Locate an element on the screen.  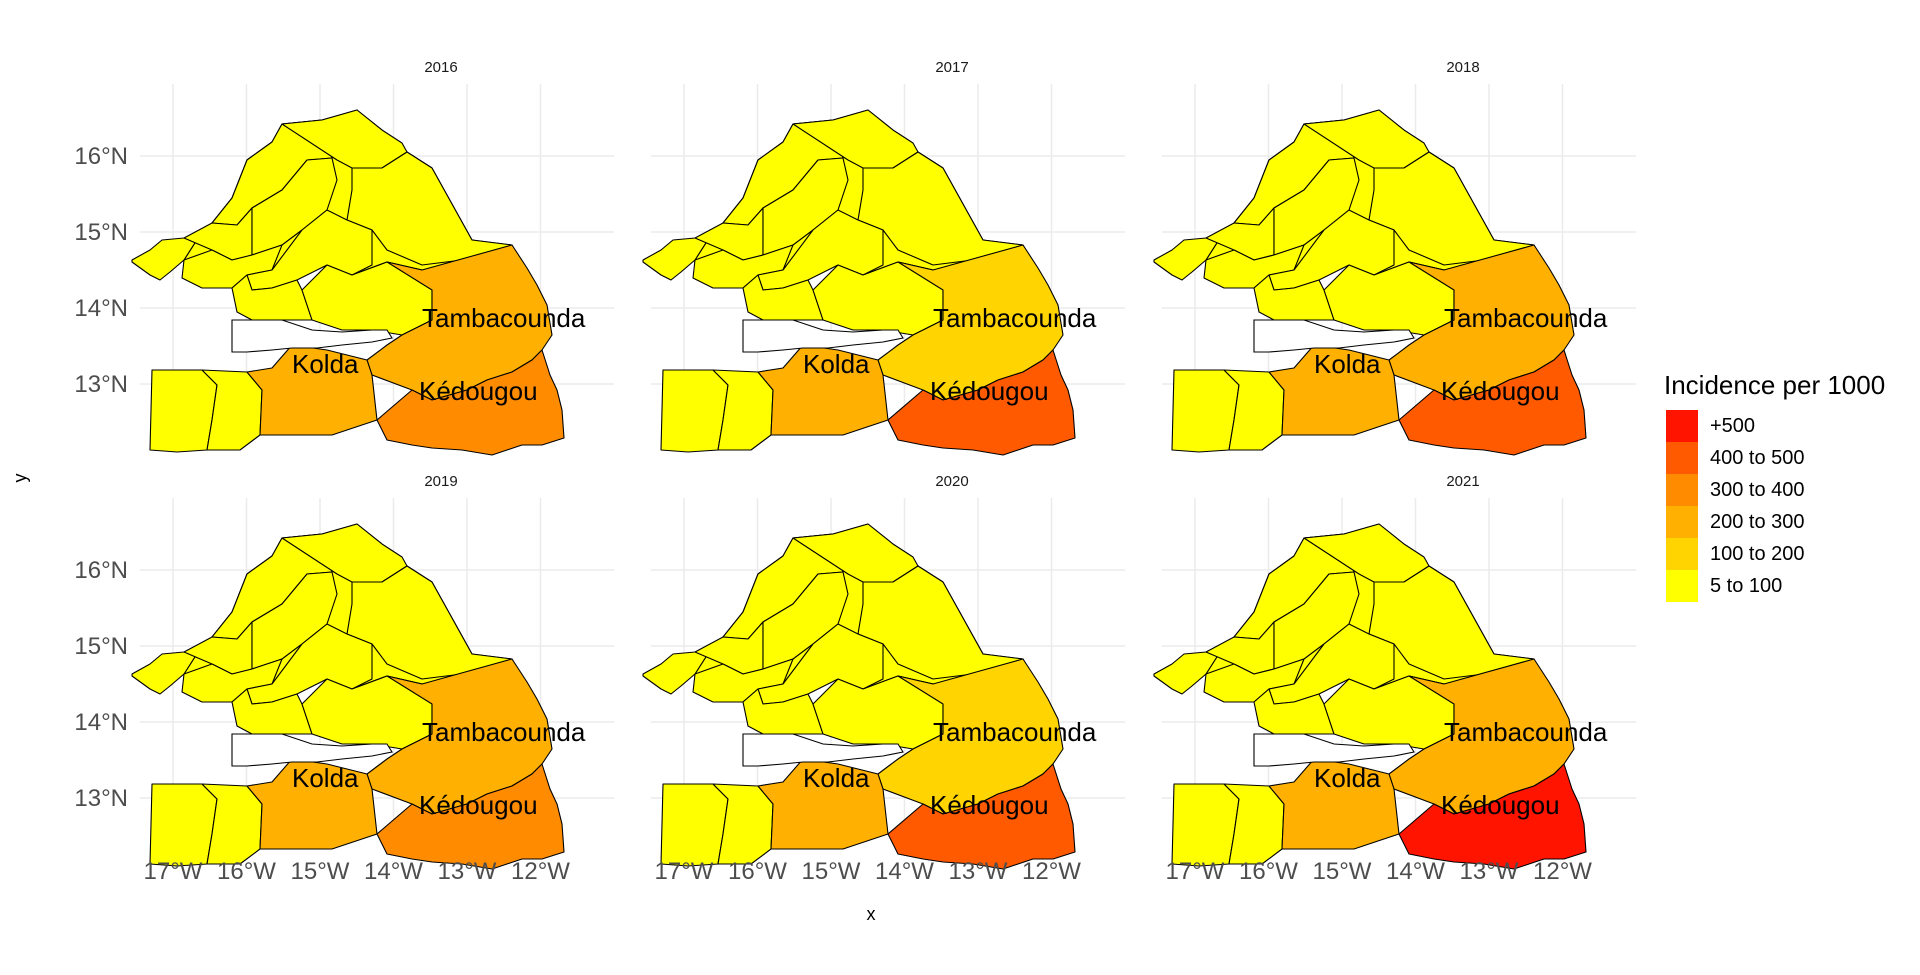
legend-label: 400 to 500 is located at coordinates (1757, 458).